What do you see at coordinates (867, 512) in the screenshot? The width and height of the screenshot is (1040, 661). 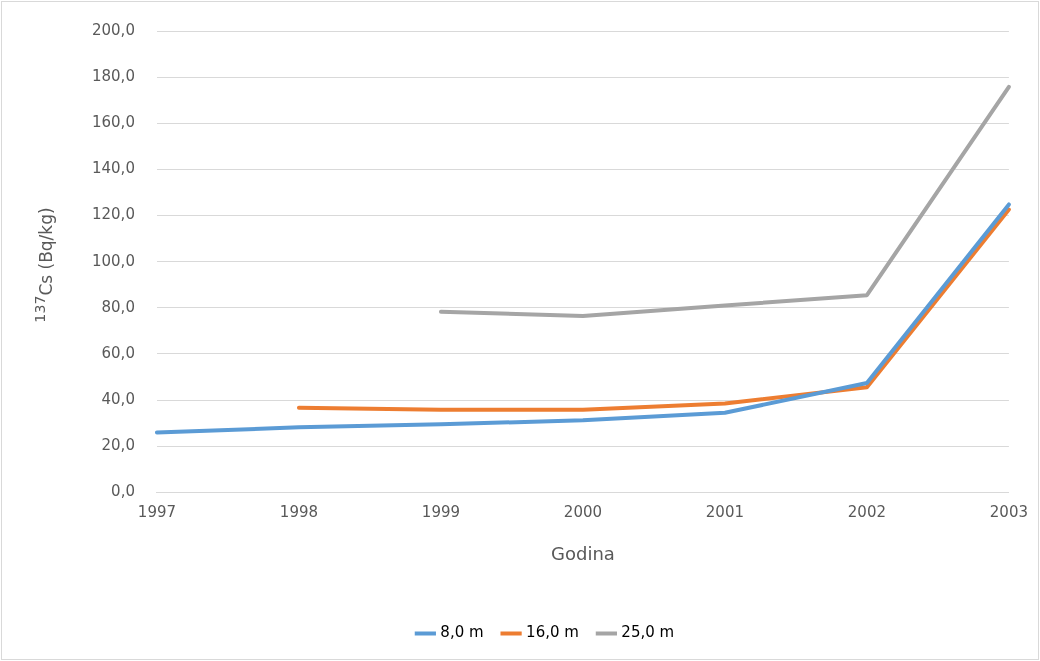 I see `x-tick-label: 2002` at bounding box center [867, 512].